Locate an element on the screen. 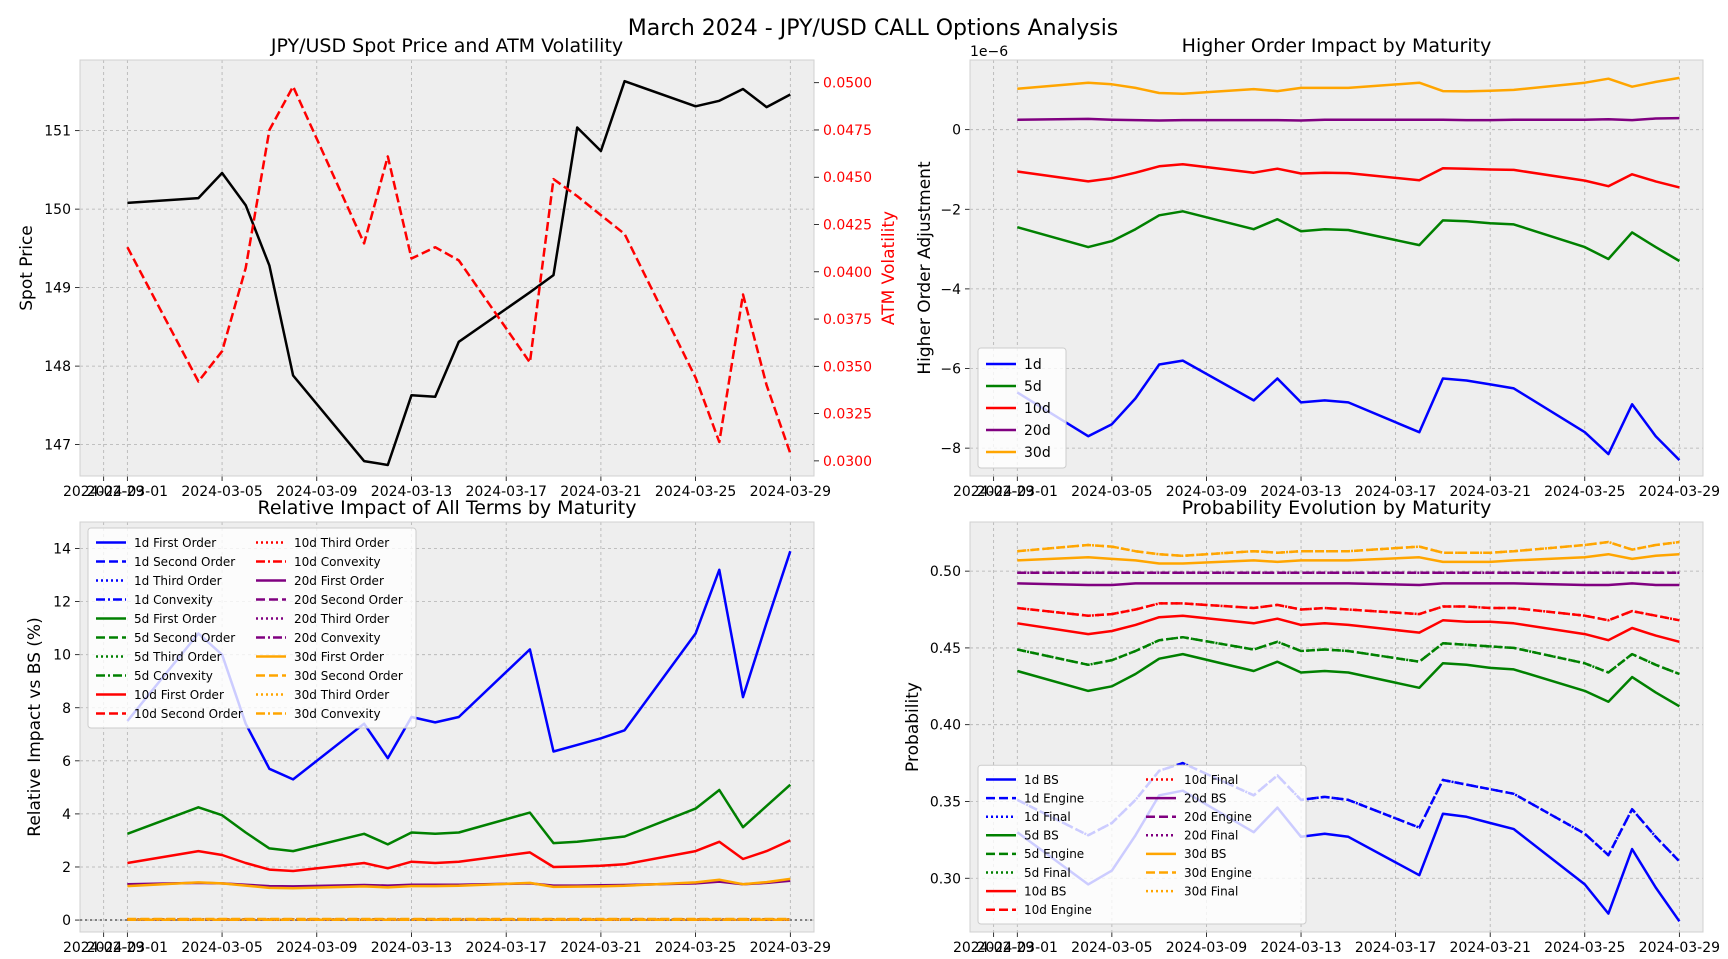 The width and height of the screenshot is (1728, 959). legend-label: 10d Final is located at coordinates (1211, 780).